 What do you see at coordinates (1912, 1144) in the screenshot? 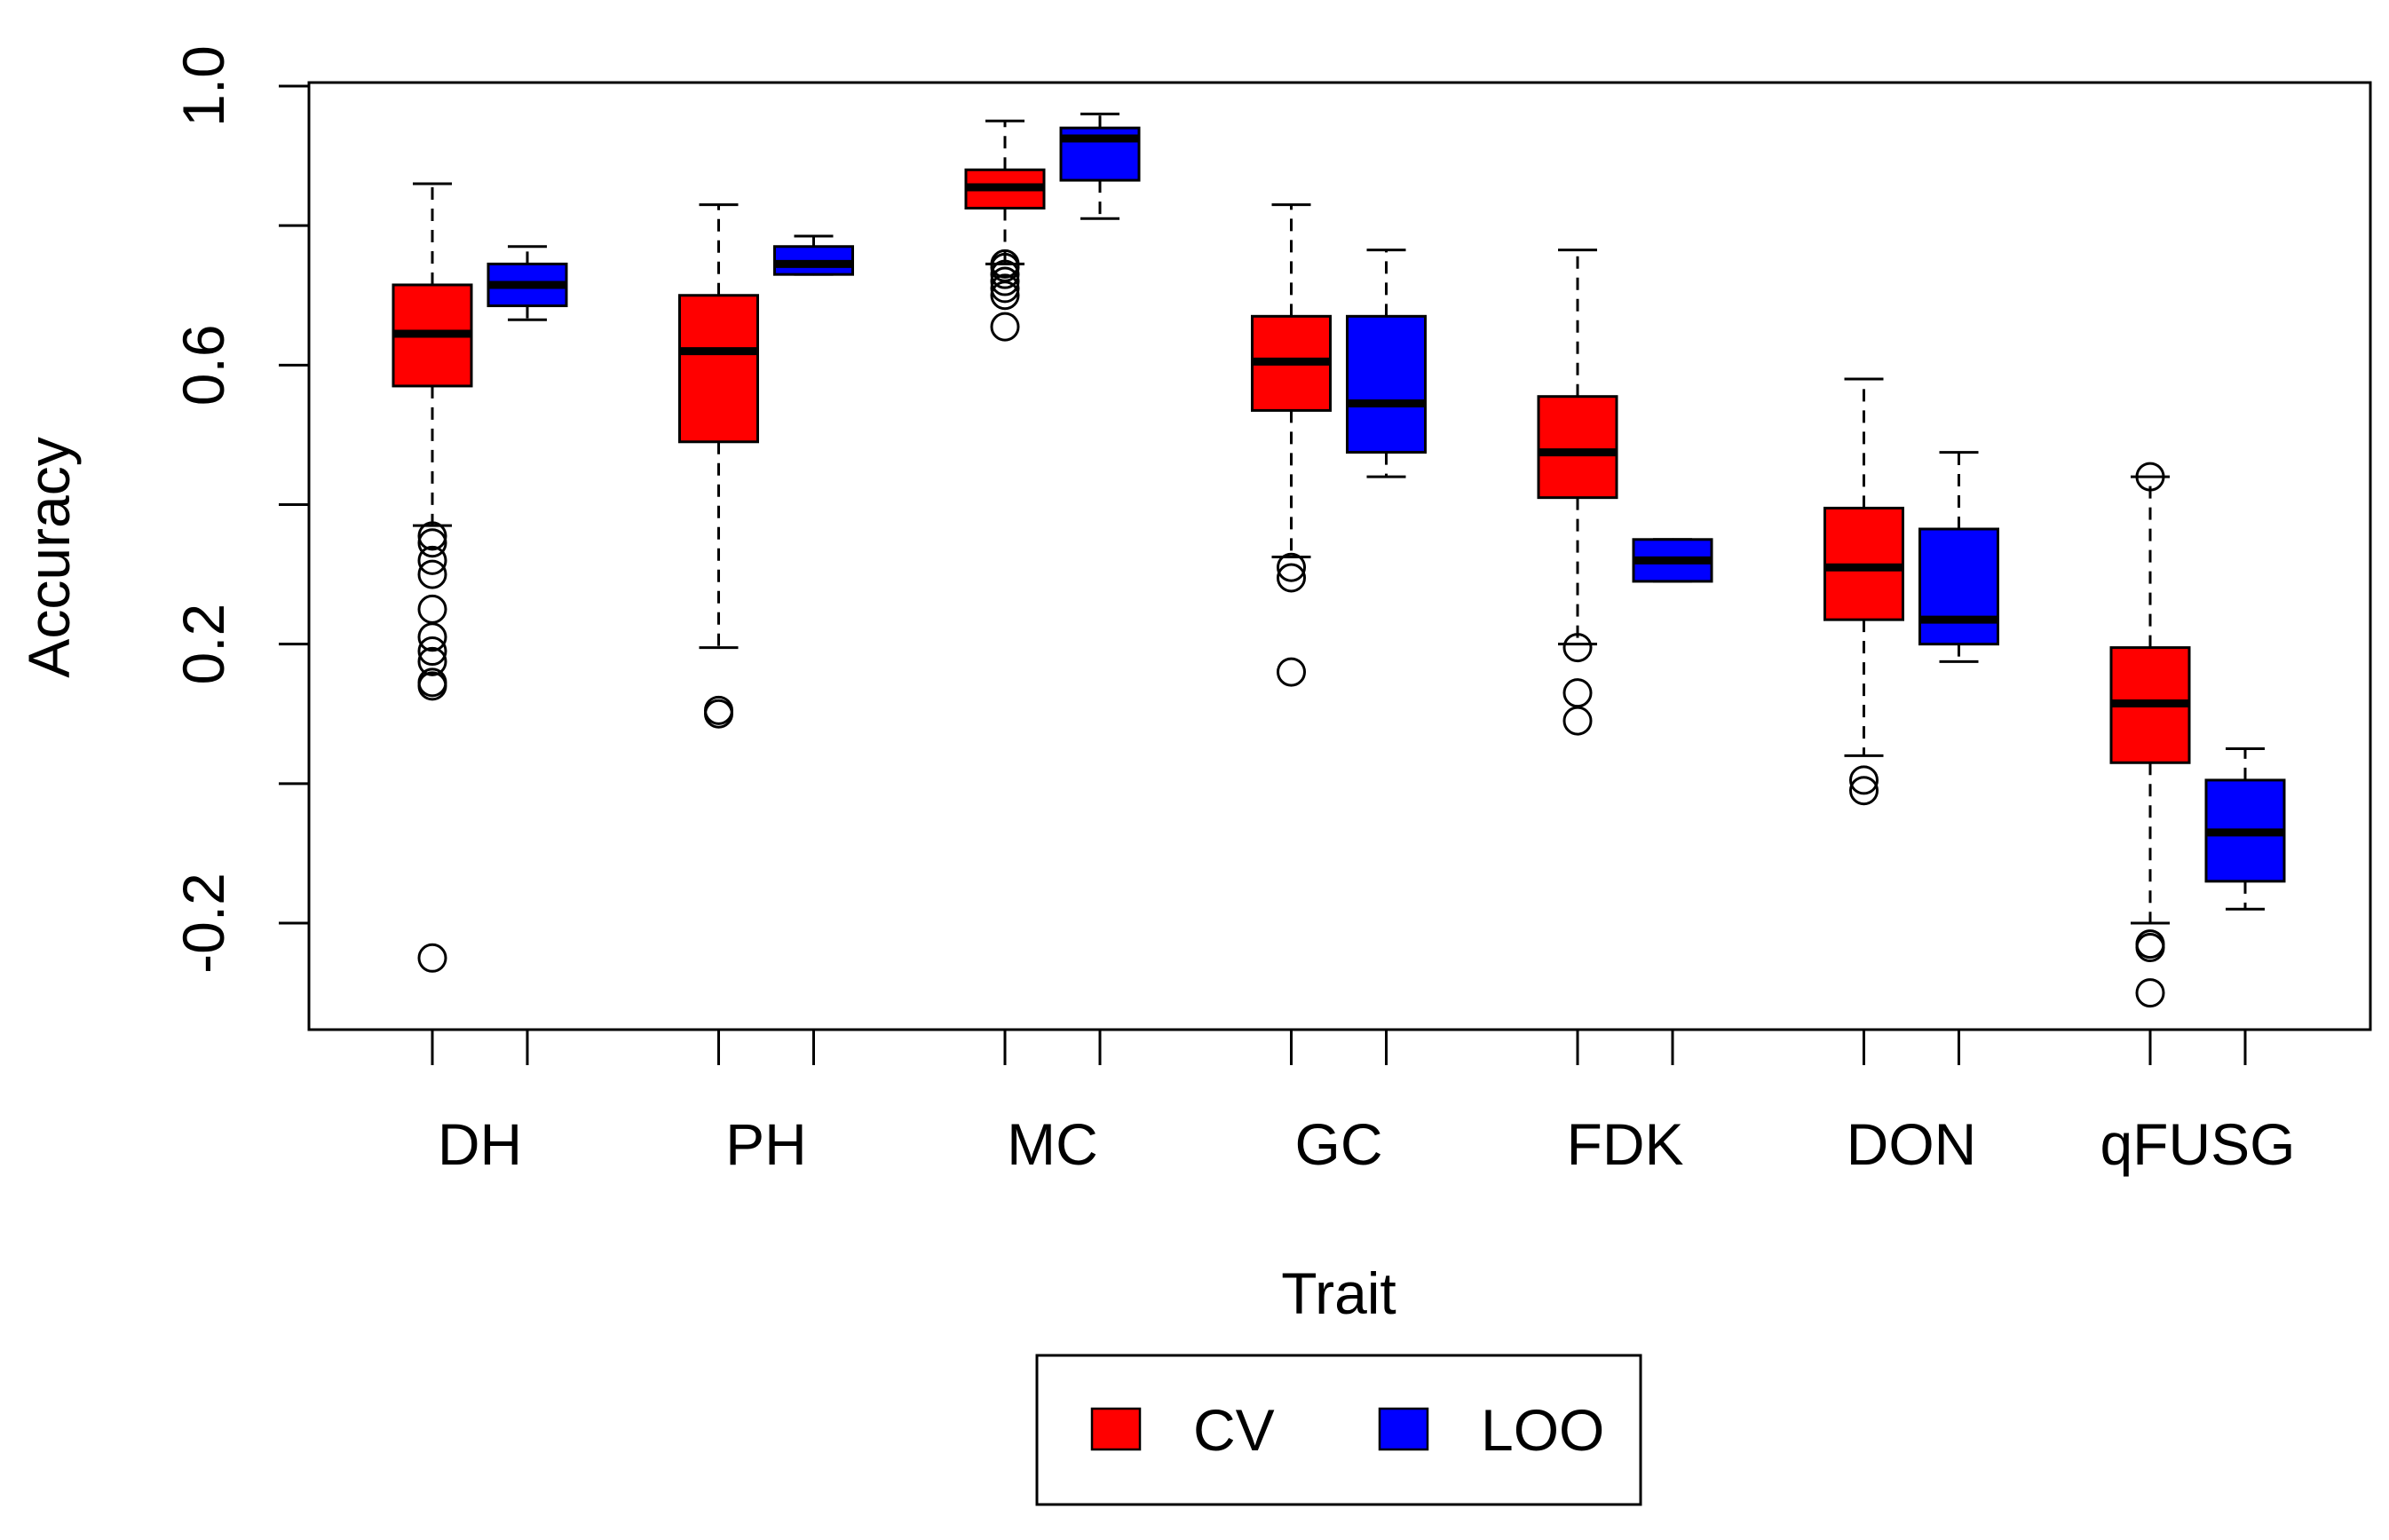
I see `x-tick-label: DON` at bounding box center [1912, 1144].